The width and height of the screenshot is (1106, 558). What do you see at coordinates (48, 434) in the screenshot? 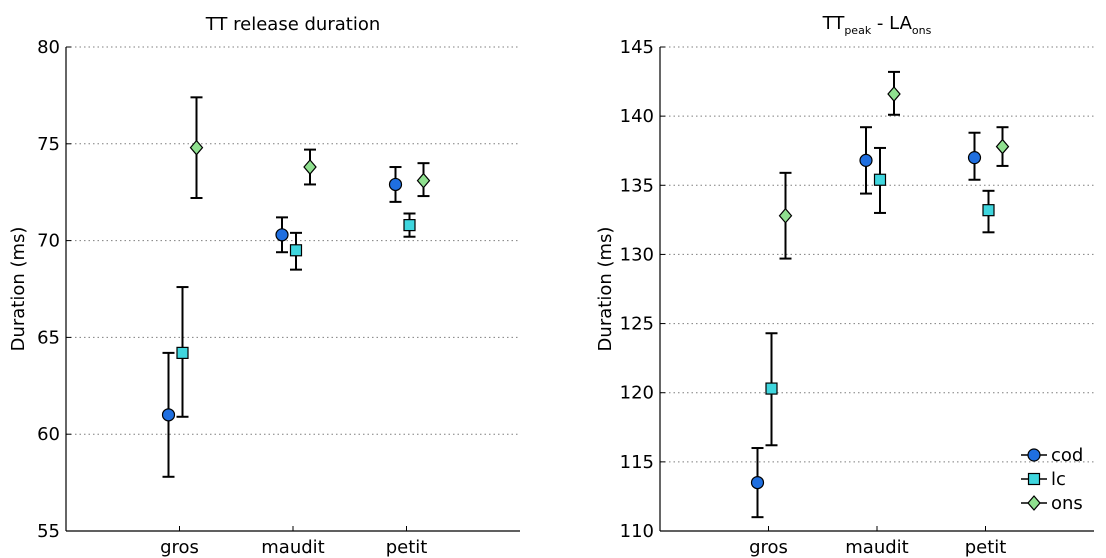
I see `y-tick-label: 60` at bounding box center [48, 434].